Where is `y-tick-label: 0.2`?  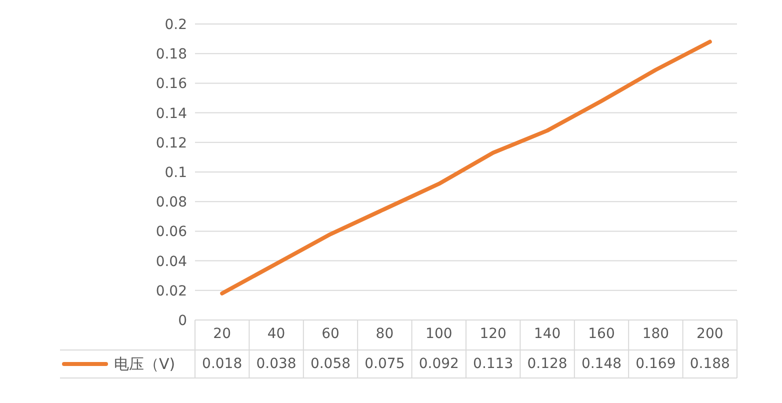
y-tick-label: 0.2 is located at coordinates (175, 24).